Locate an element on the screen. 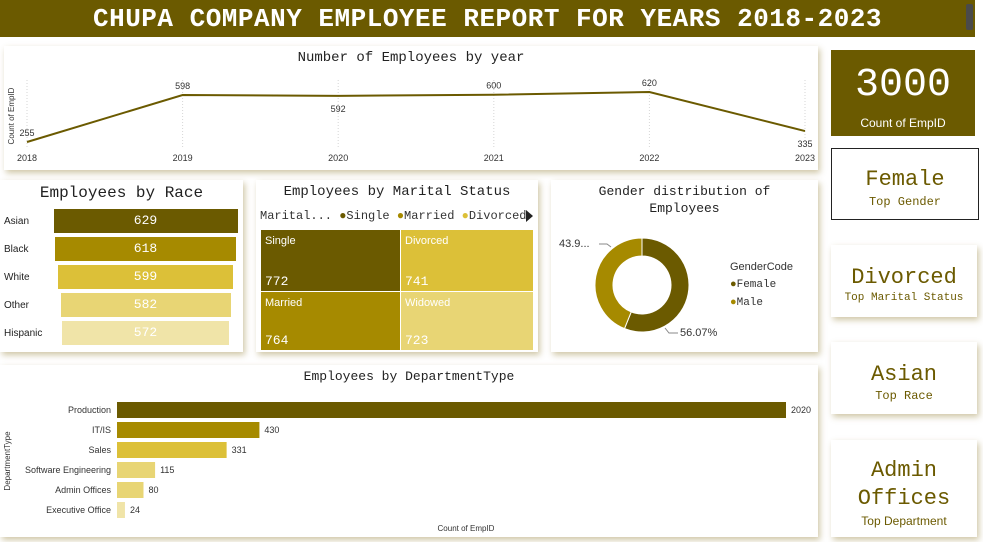 The height and width of the screenshot is (542, 983). marital-tile: Married 764 is located at coordinates (330, 321).